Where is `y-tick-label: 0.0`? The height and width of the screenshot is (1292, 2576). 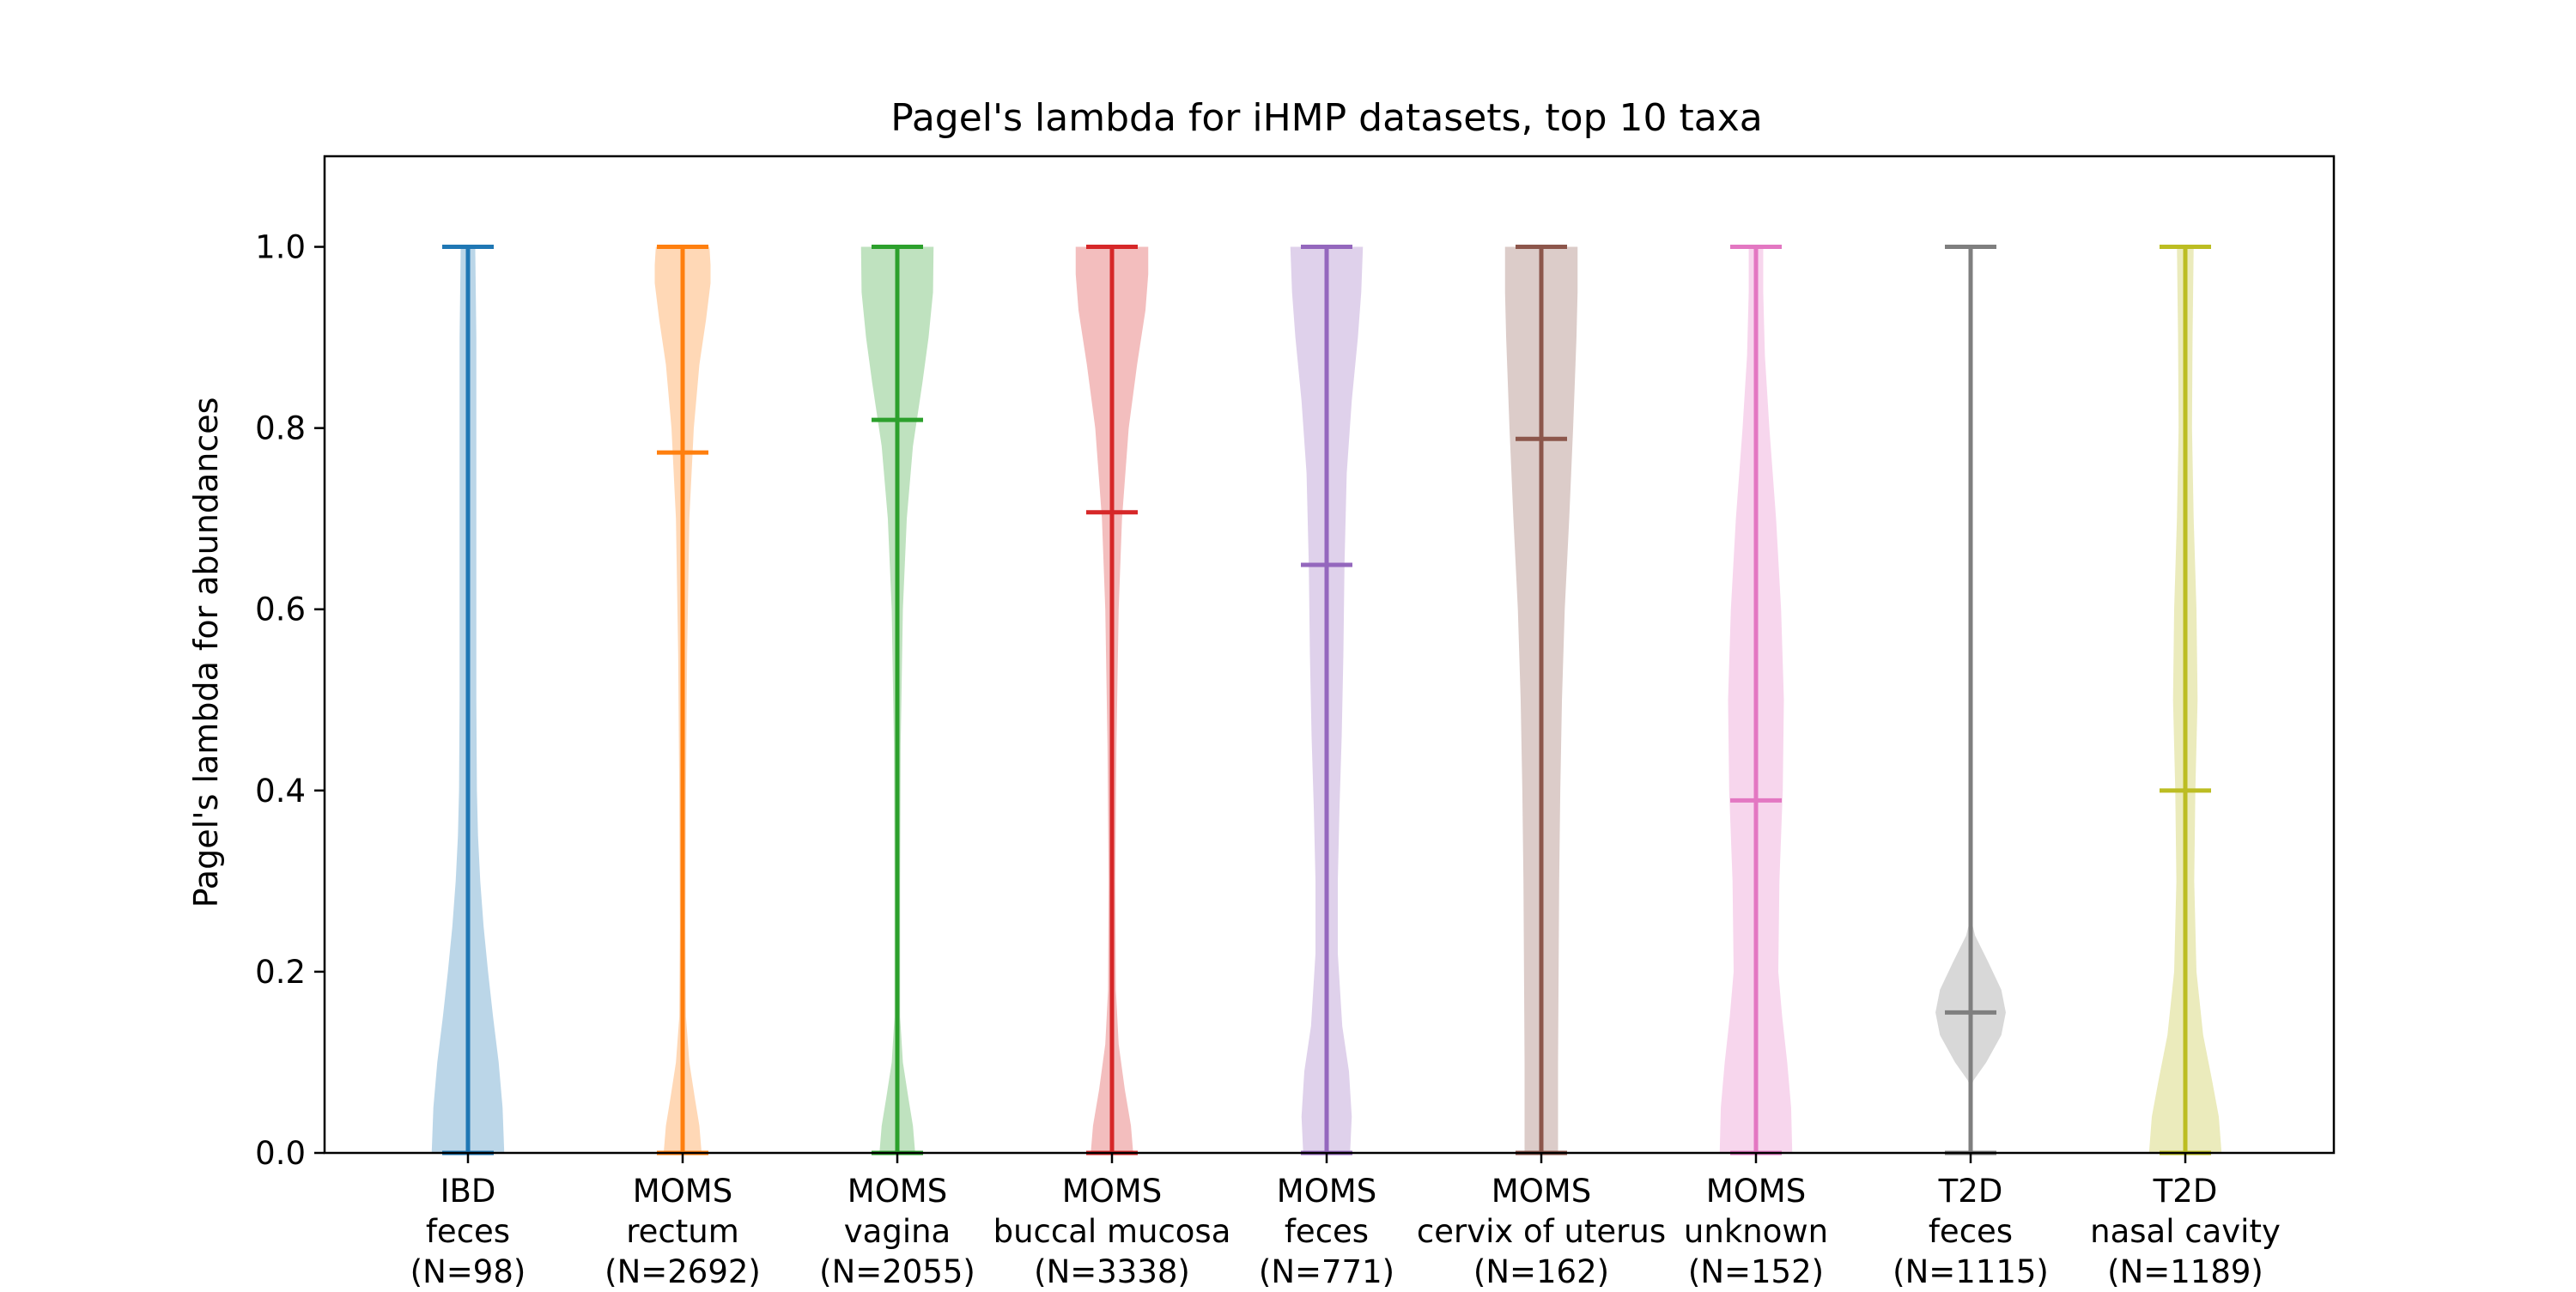 y-tick-label: 0.0 is located at coordinates (280, 1153).